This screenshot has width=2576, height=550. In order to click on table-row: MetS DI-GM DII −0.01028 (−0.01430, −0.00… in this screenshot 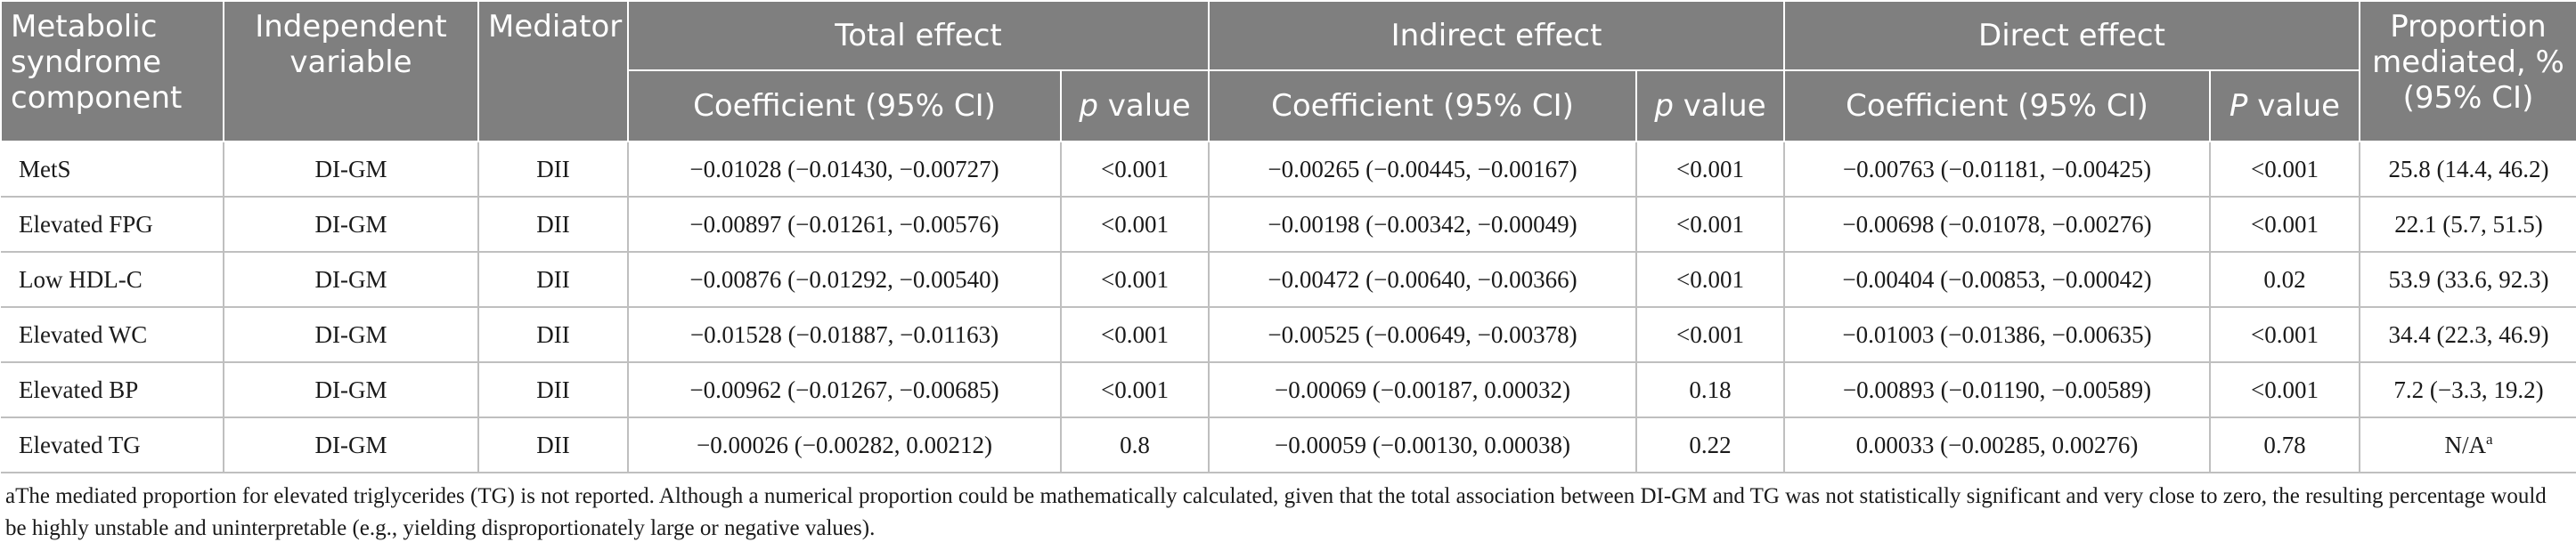, I will do `click(1289, 170)`.